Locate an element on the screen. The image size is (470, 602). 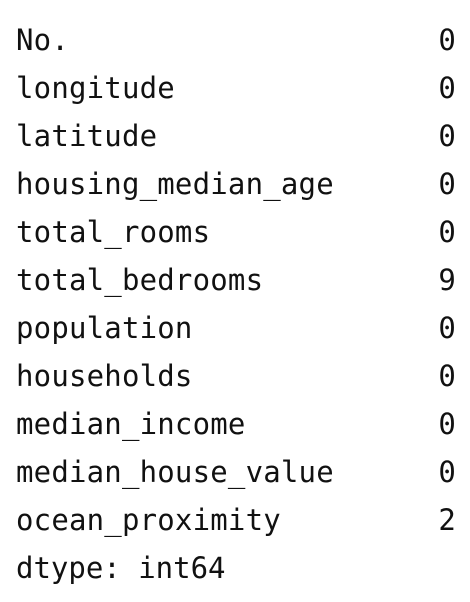
series-row: population 0 is located at coordinates (236, 328).